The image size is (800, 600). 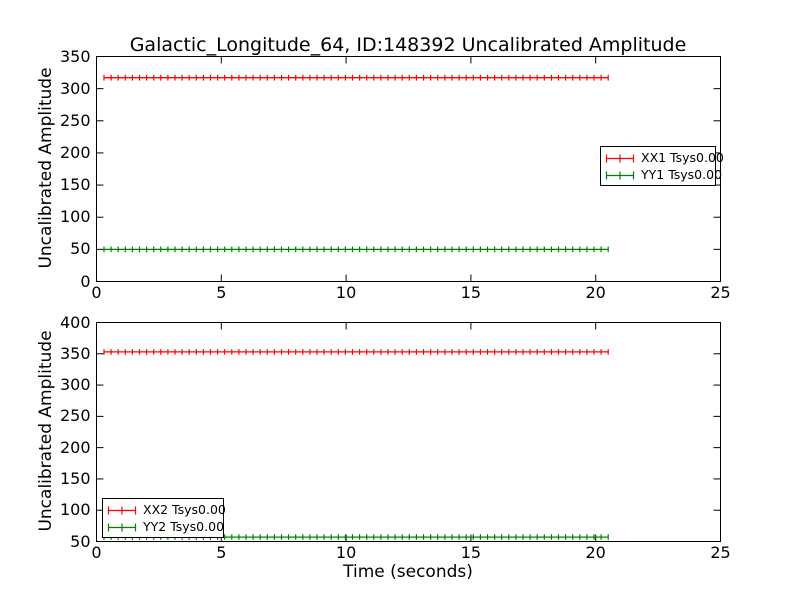 I want to click on legend-entry-yy1: YY1 Tsys0.00, so click(x=663, y=174).